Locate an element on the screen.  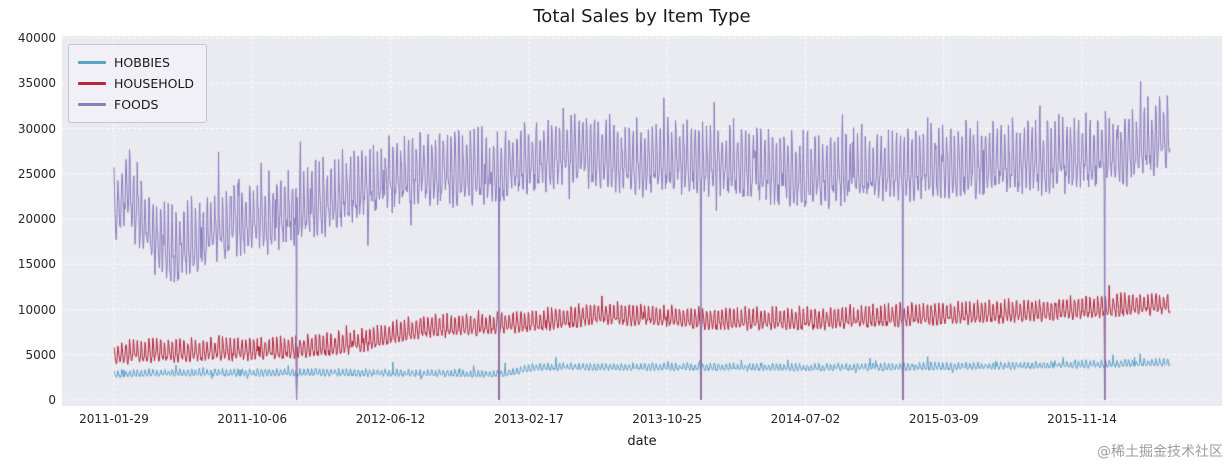
y-tick-label: 15000 is located at coordinates (36, 264).